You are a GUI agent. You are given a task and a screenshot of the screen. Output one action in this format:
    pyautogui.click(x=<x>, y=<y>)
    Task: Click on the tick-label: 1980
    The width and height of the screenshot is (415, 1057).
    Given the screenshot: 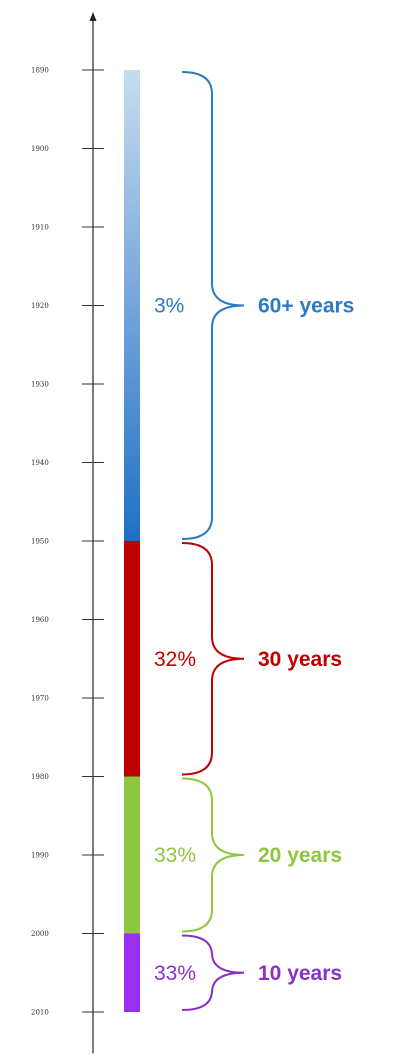 What is the action you would take?
    pyautogui.click(x=40, y=777)
    